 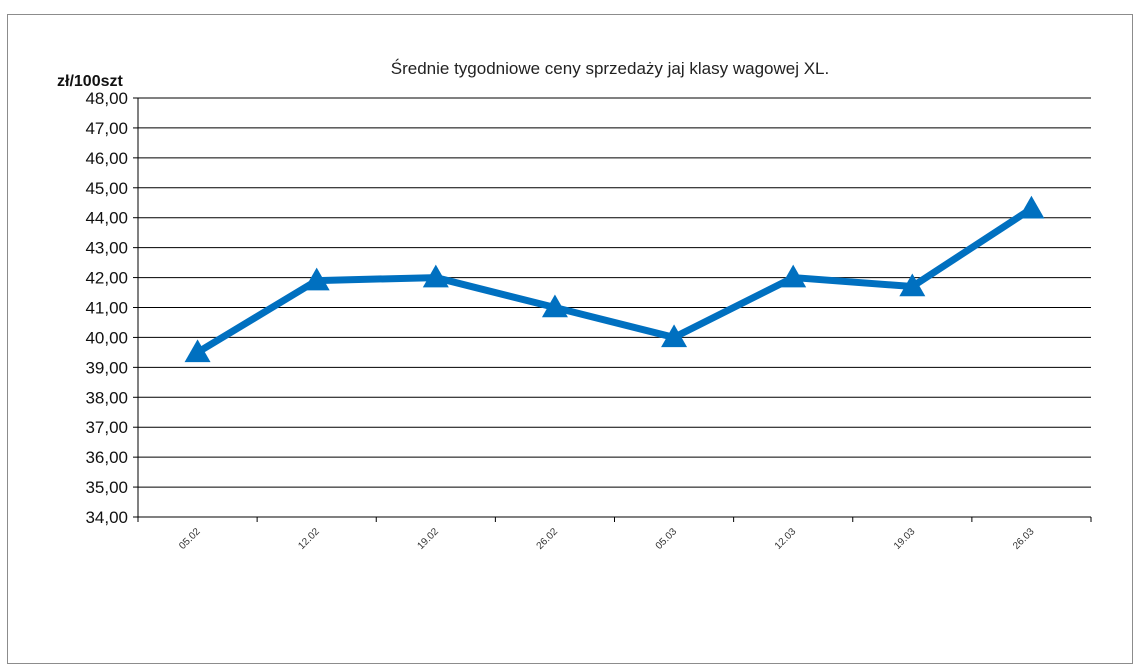 What do you see at coordinates (106, 248) in the screenshot?
I see `y-tick-label: 43,00` at bounding box center [106, 248].